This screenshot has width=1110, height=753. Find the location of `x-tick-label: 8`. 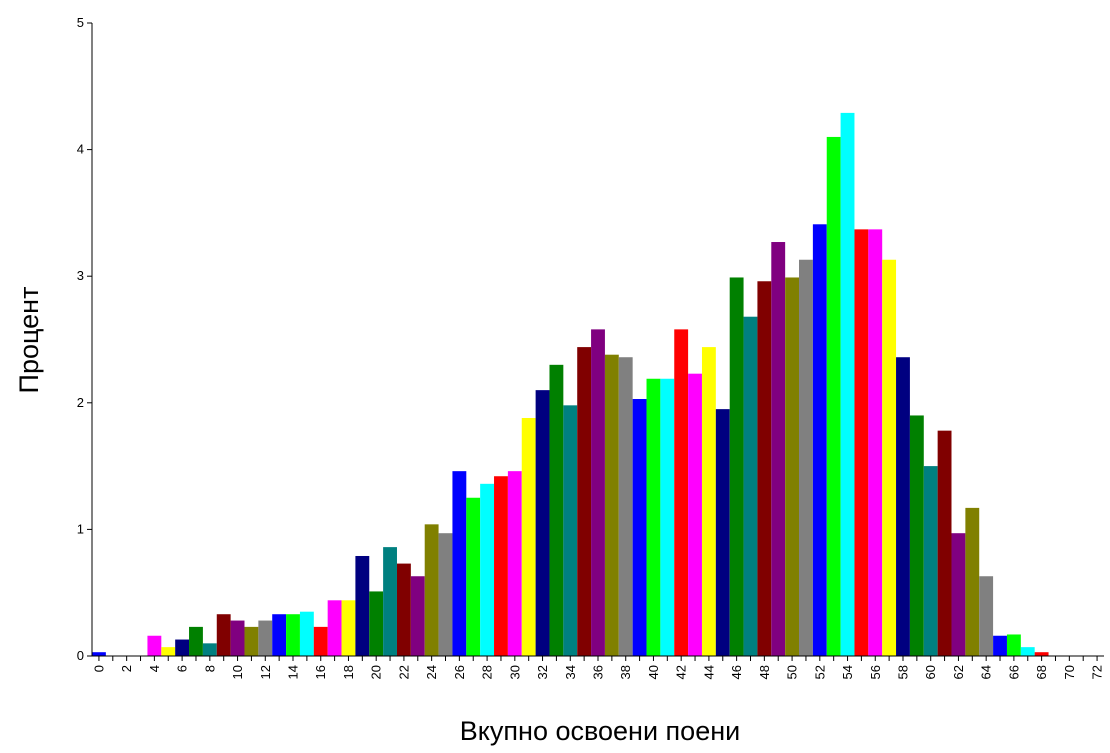

x-tick-label: 8 is located at coordinates (209, 668).